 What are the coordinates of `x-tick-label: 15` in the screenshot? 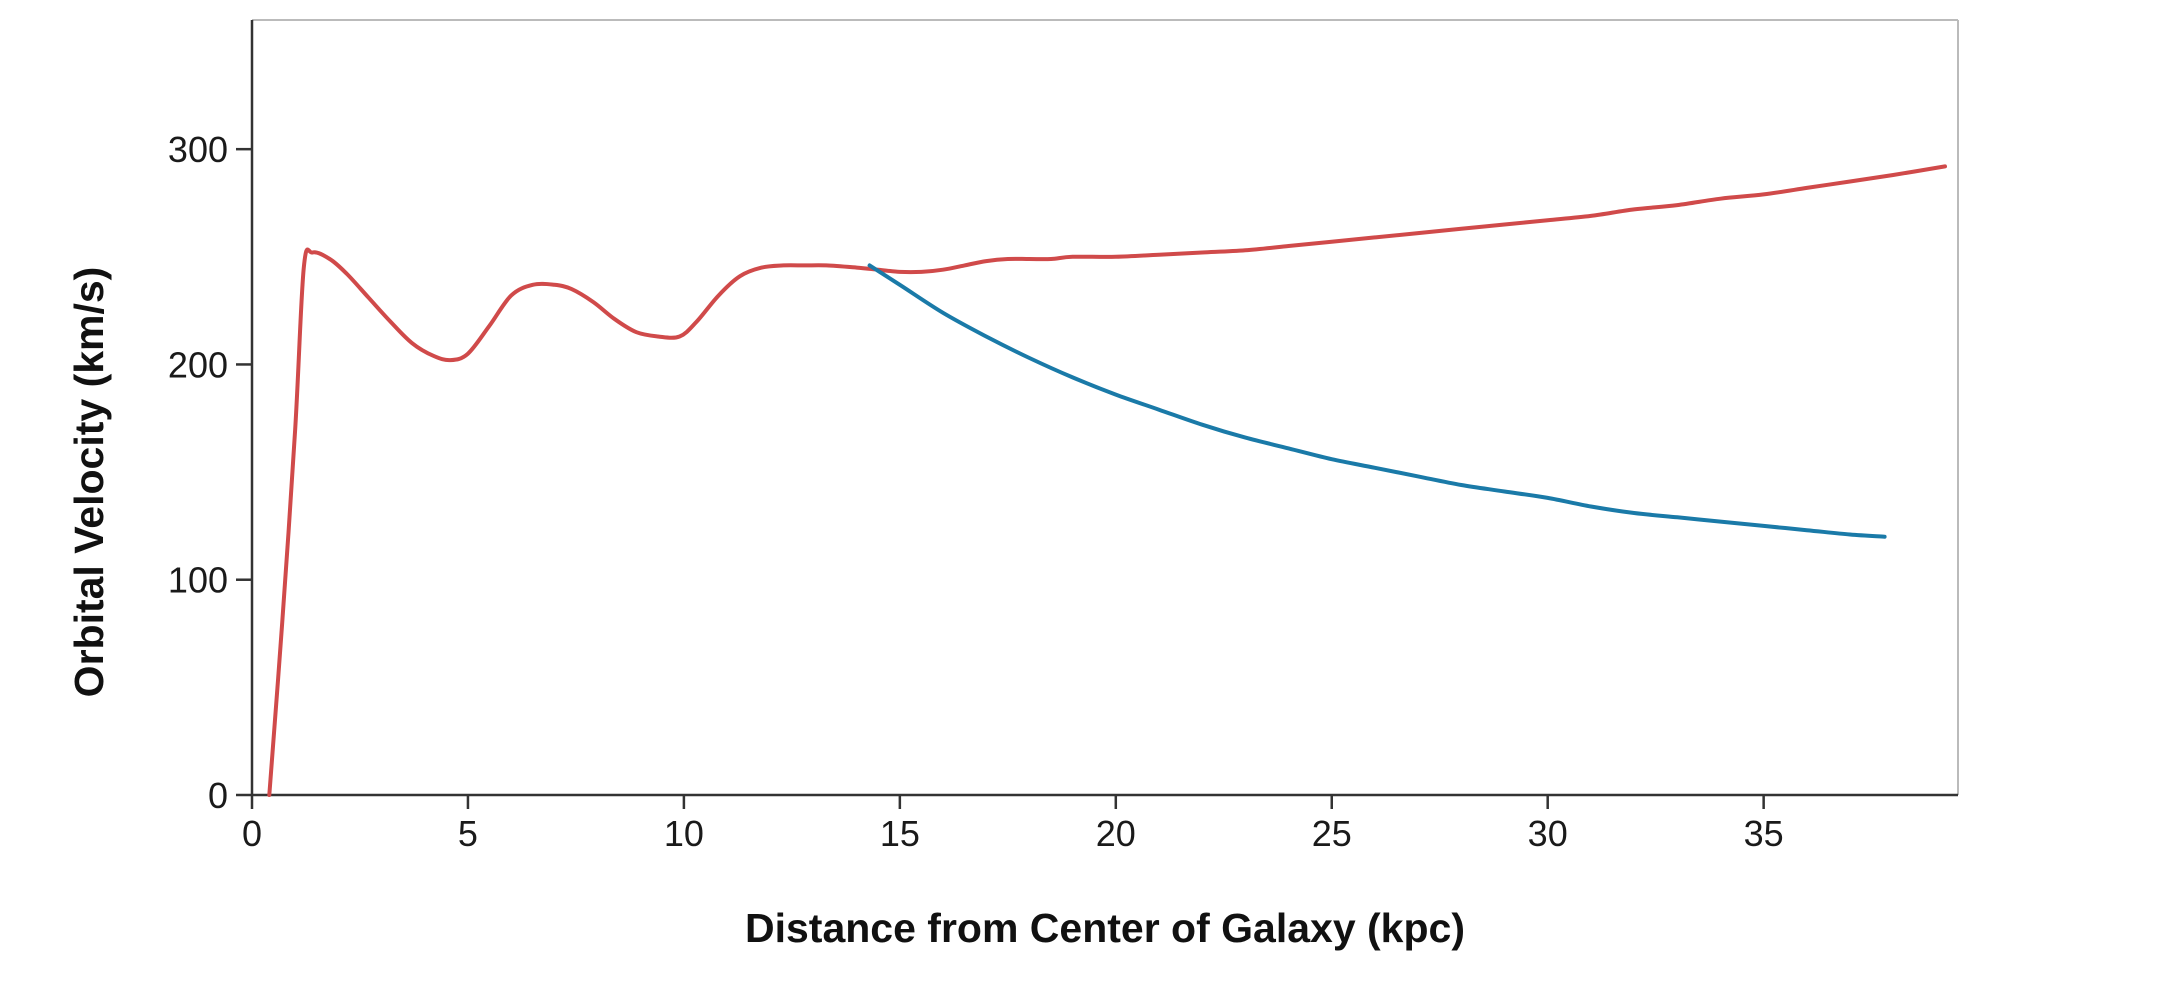 It's located at (900, 833).